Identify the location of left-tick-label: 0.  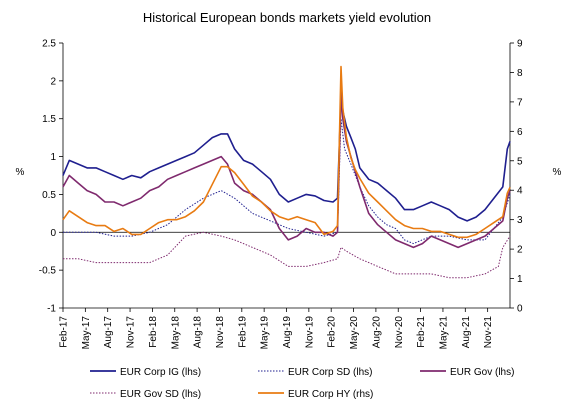
(53, 233).